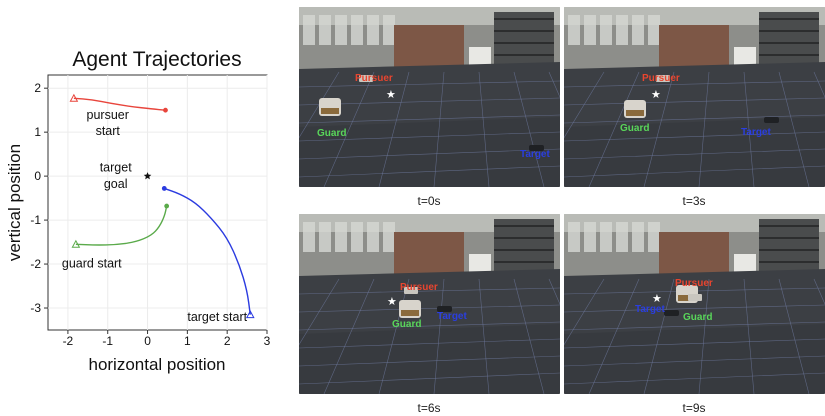  Describe the element at coordinates (108, 115) in the screenshot. I see `annotation-label: pursuer` at that location.